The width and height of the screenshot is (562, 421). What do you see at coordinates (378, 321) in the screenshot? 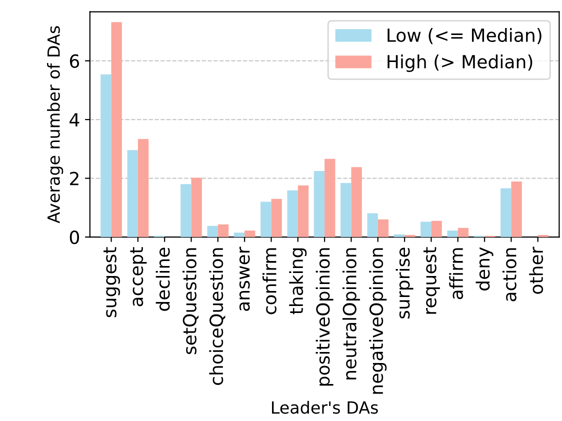
I see `x-tick-label: negativeOpinion` at bounding box center [378, 321].